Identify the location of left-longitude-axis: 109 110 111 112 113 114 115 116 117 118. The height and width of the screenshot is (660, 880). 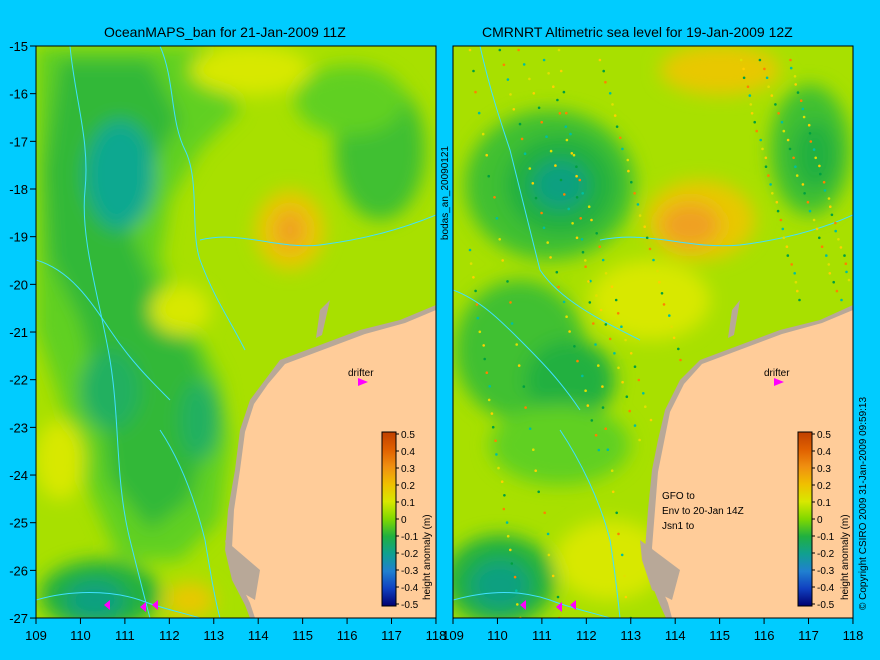
(235, 630).